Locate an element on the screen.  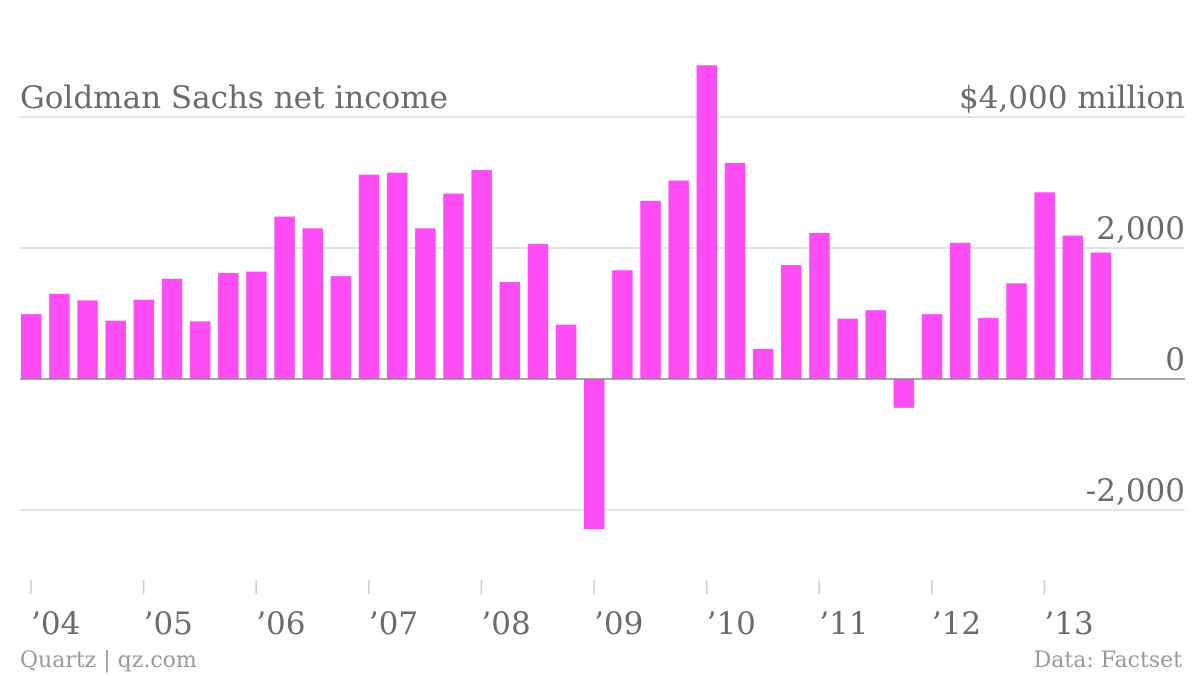
x-tick-label: ’04 is located at coordinates (55, 624).